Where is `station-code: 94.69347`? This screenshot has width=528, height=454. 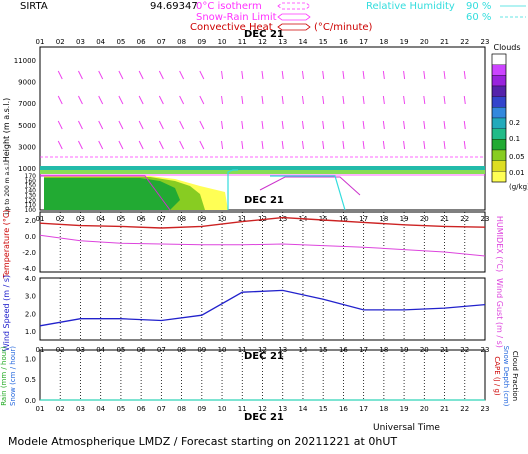 station-code: 94.69347 is located at coordinates (174, 6).